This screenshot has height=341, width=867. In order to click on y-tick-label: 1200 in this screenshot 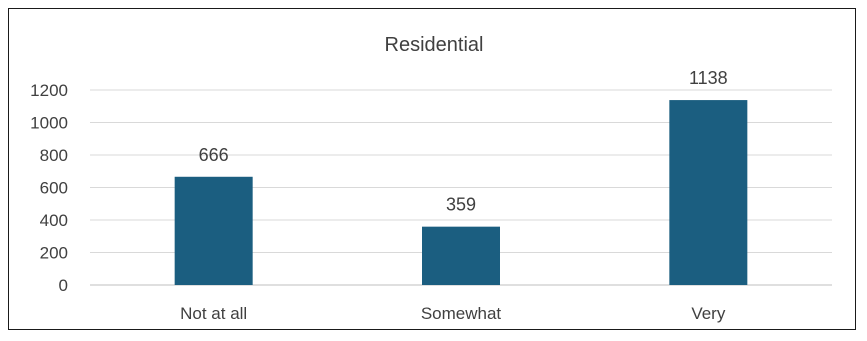, I will do `click(49, 90)`.